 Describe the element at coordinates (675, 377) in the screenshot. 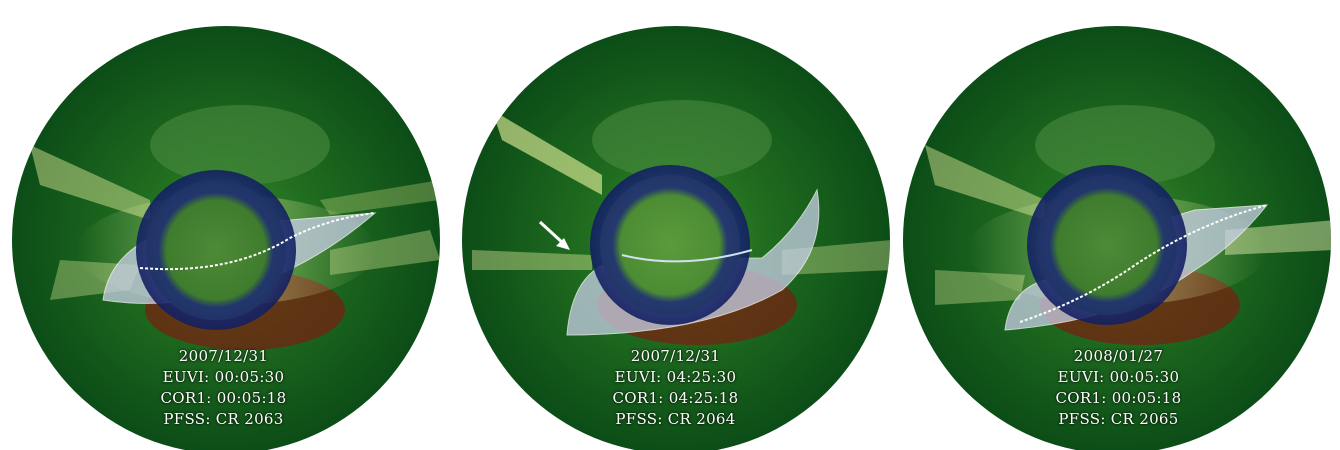

I see `euvi-time: EUVI: 04:25:30` at that location.